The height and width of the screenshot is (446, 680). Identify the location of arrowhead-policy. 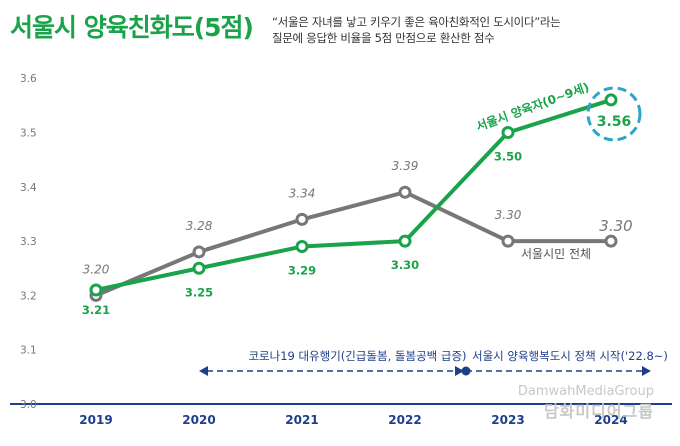
(646, 371).